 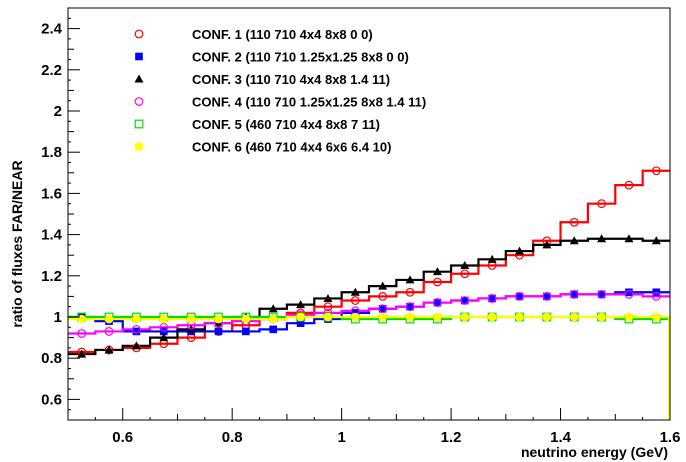 I want to click on y-tick-label: 0.6, so click(x=51, y=399).